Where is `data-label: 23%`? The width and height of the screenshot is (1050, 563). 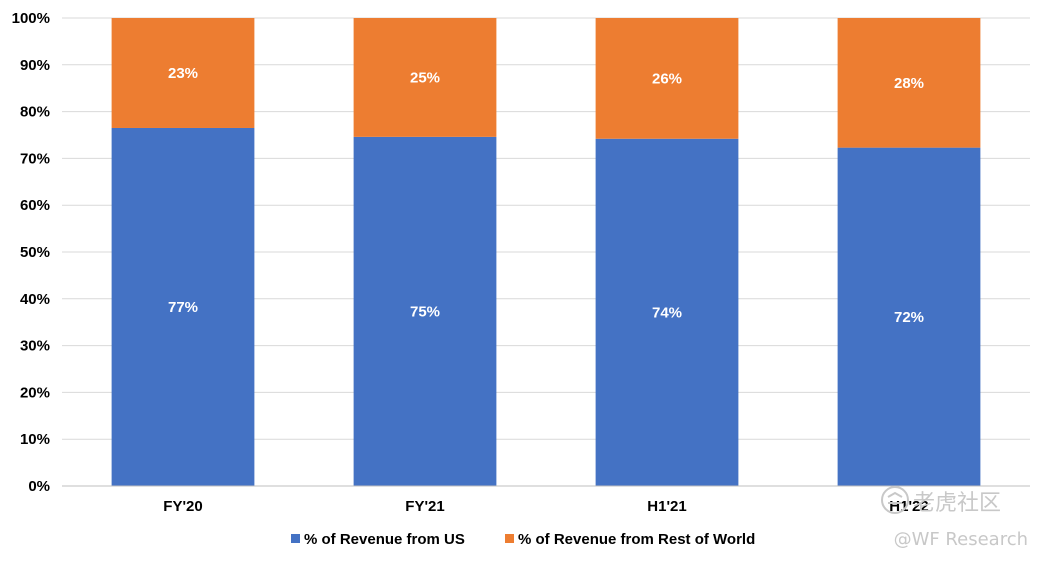 data-label: 23% is located at coordinates (183, 73).